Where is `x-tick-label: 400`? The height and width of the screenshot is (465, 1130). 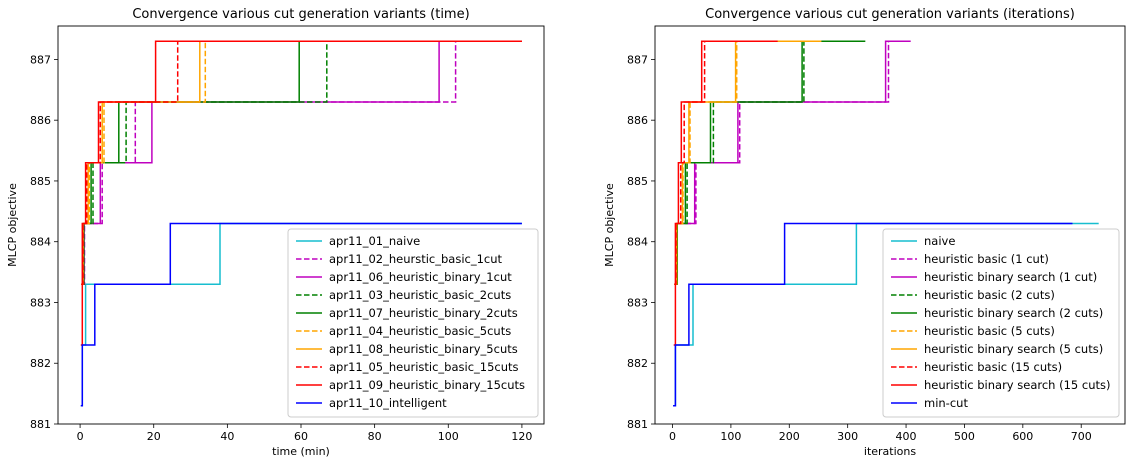
x-tick-label: 400 is located at coordinates (906, 436).